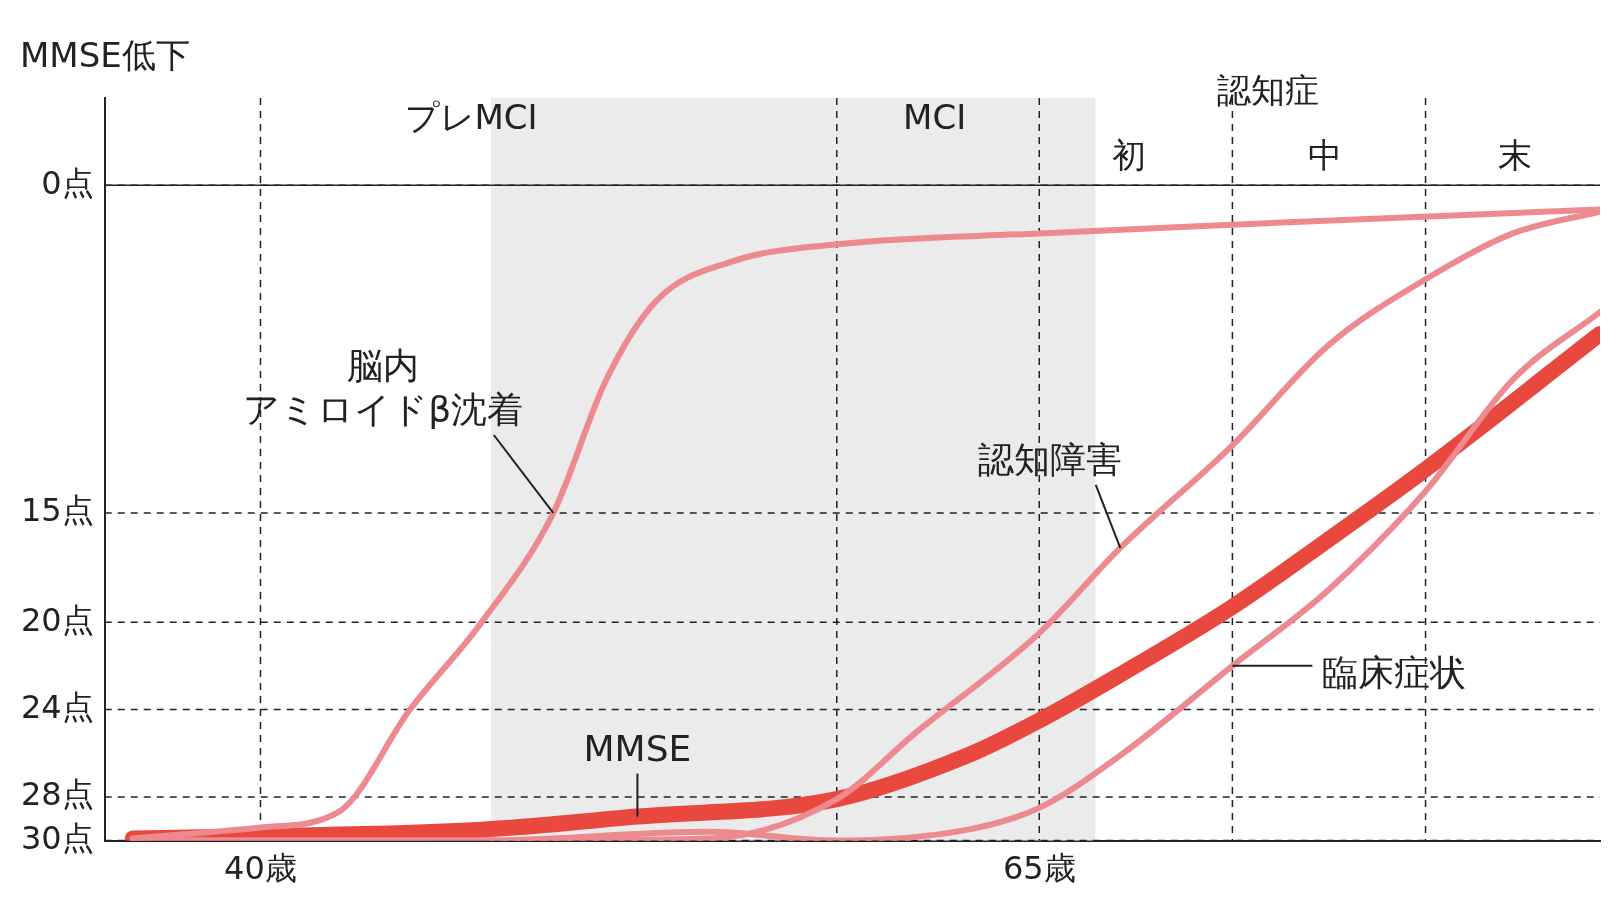 This screenshot has width=1614, height=913. Describe the element at coordinates (383, 388) in the screenshot. I see `series-label: 脳内アミロイドβ沈着` at that location.